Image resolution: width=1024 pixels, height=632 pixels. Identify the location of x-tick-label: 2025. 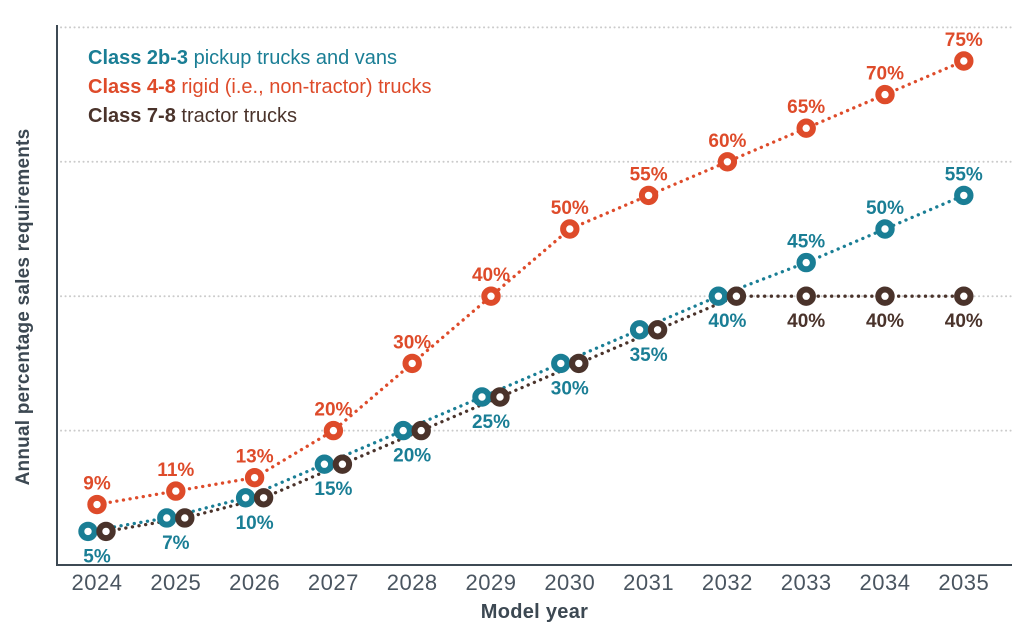
(175, 582).